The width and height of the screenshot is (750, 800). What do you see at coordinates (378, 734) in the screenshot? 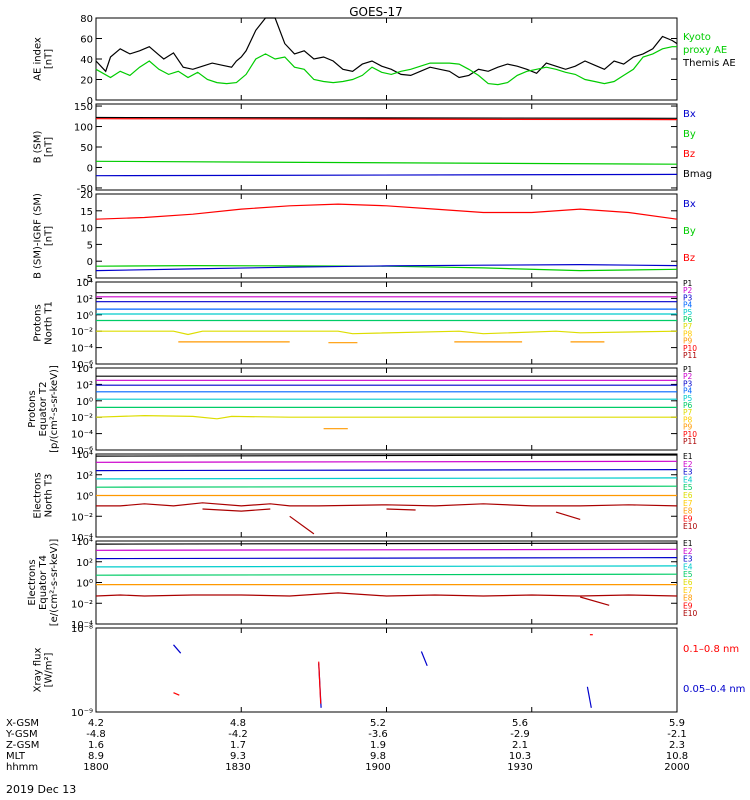
I see `x-row-value: -3.6` at bounding box center [378, 734].